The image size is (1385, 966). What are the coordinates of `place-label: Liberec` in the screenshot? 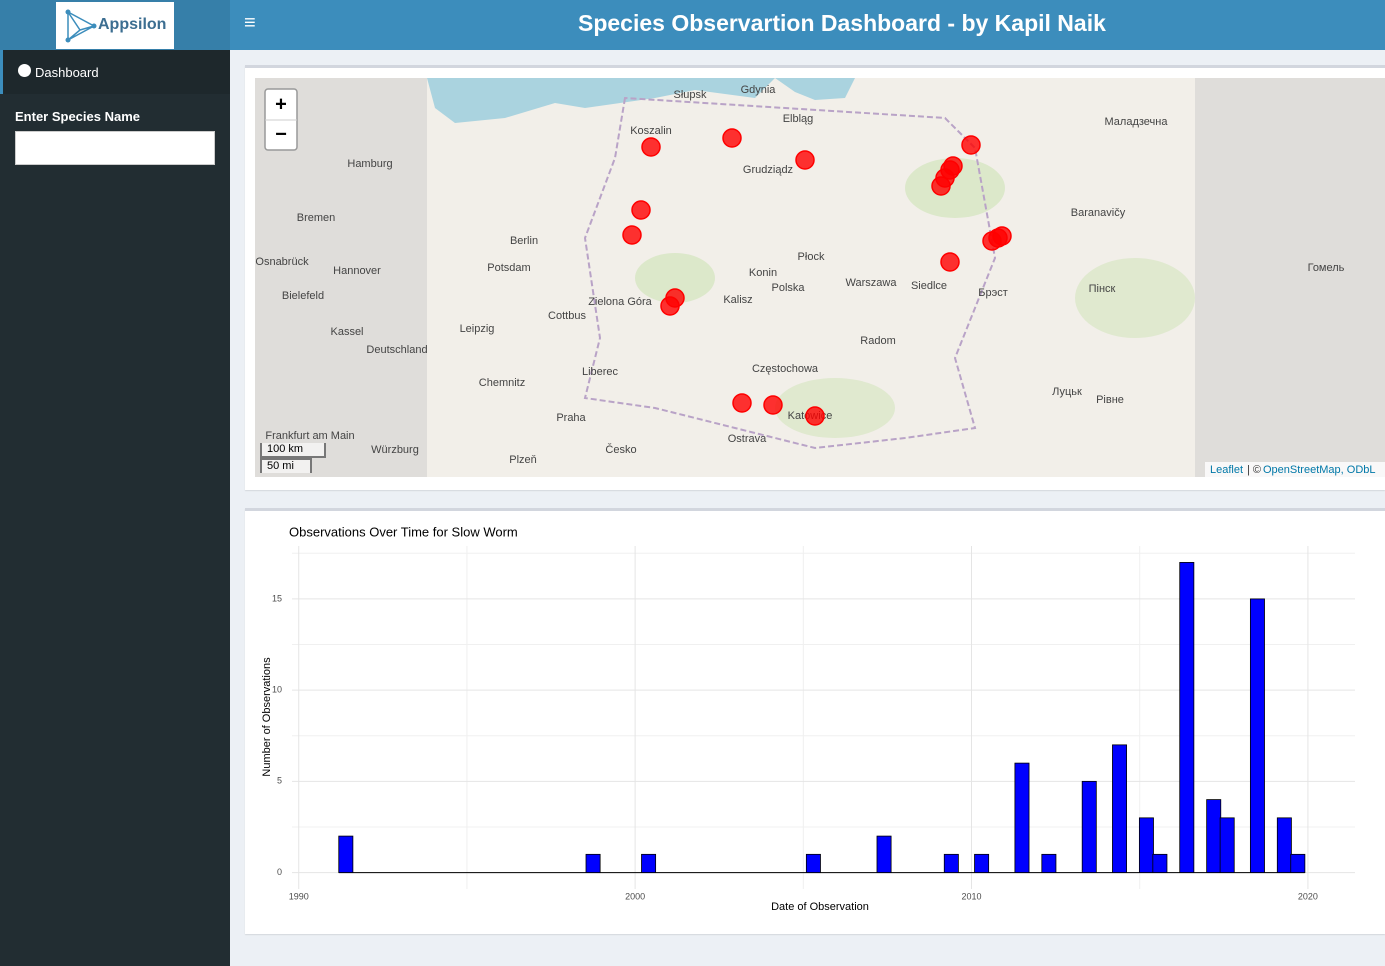 It's located at (600, 372).